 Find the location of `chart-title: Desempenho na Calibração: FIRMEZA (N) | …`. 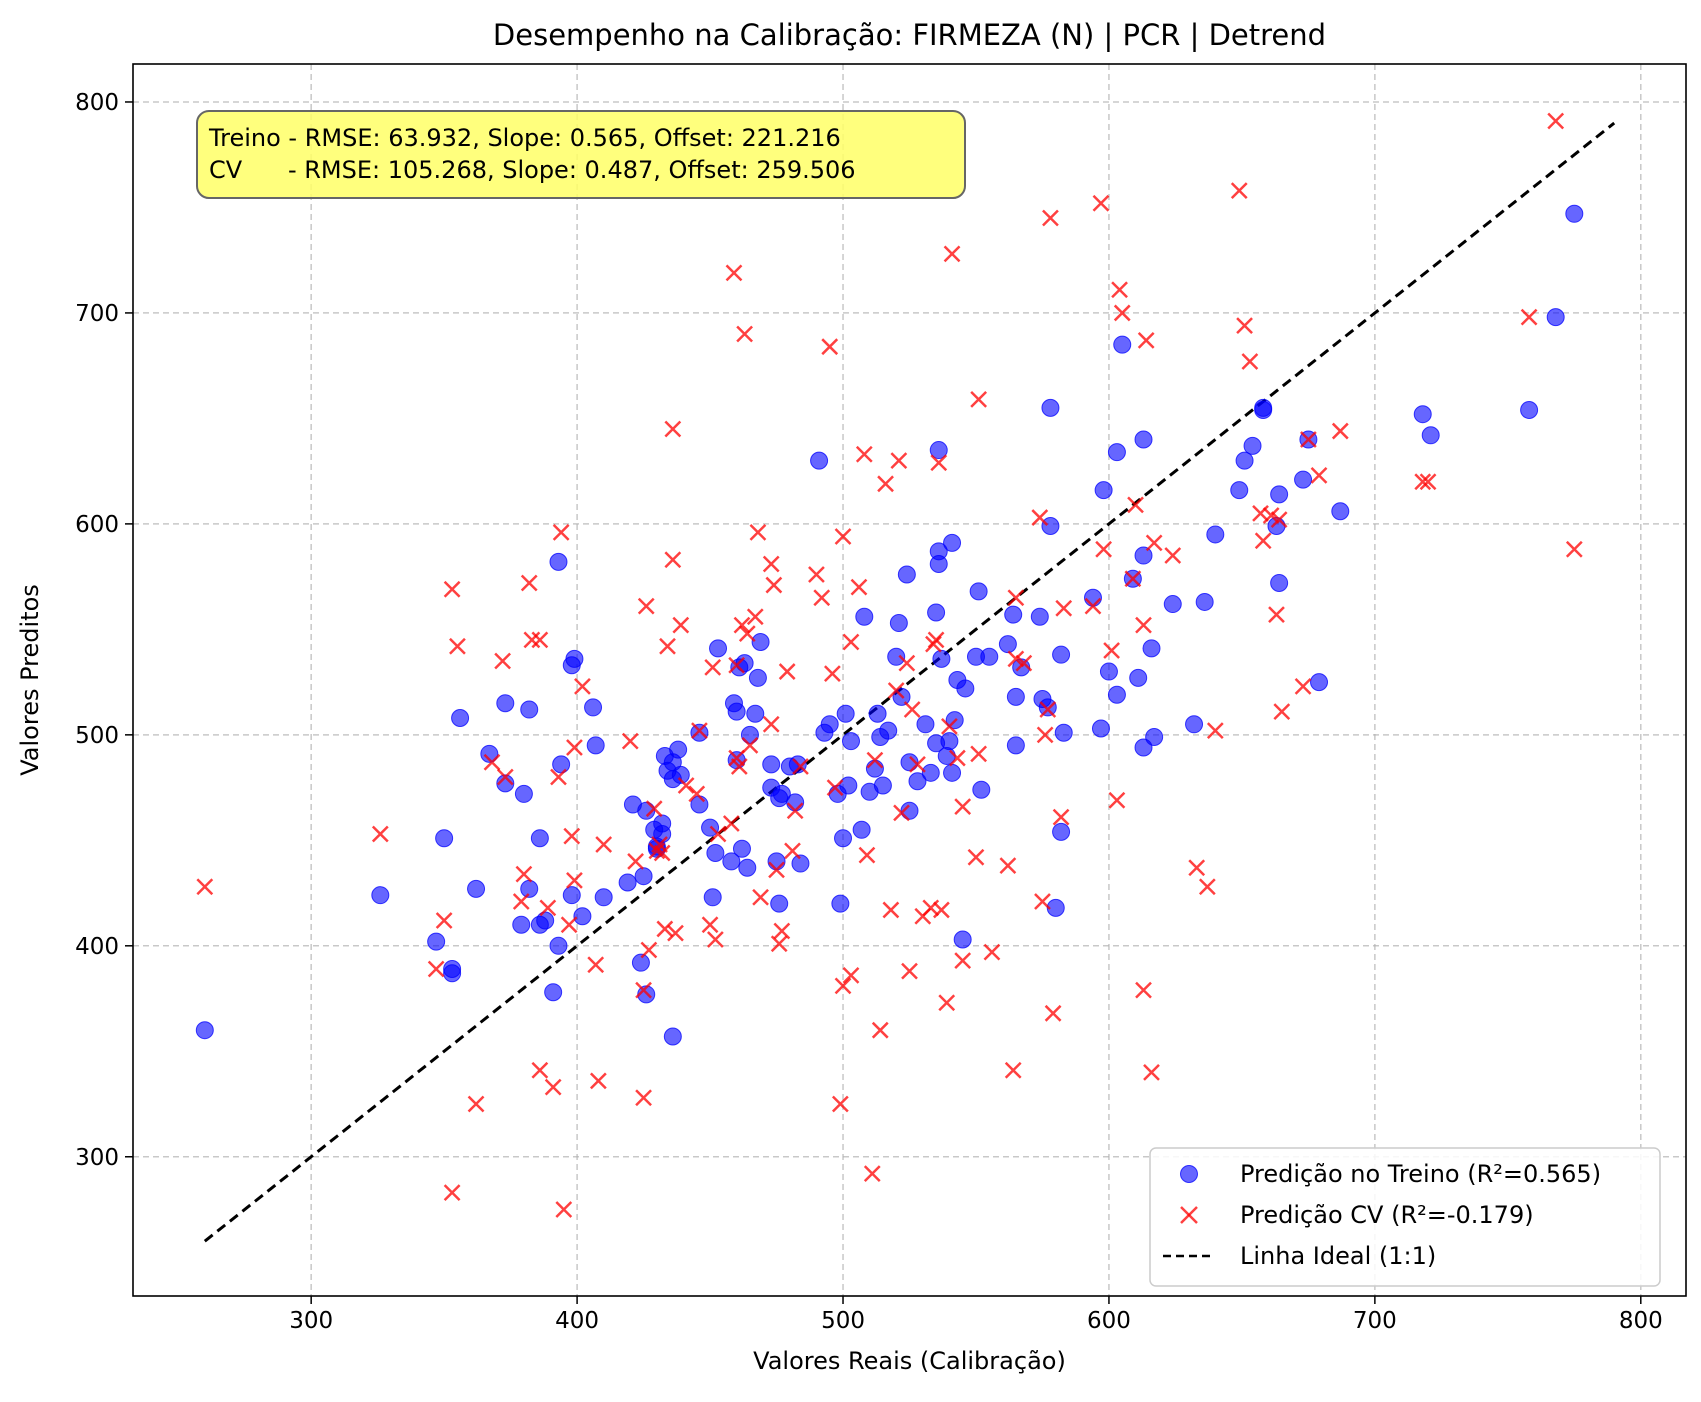

chart-title: Desempenho na Calibração: FIRMEZA (N) | … is located at coordinates (909, 35).